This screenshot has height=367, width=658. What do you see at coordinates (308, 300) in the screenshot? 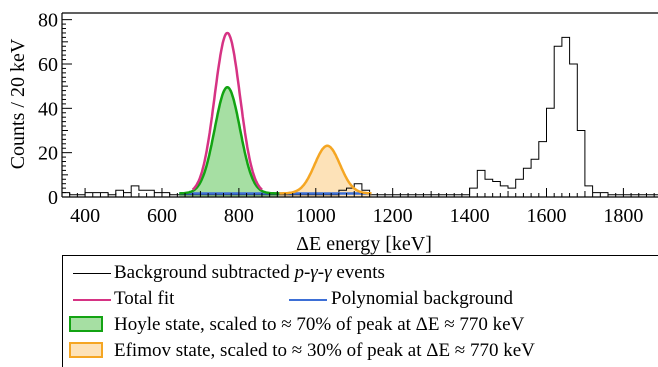
I see `legend-swatch-background` at bounding box center [308, 300].